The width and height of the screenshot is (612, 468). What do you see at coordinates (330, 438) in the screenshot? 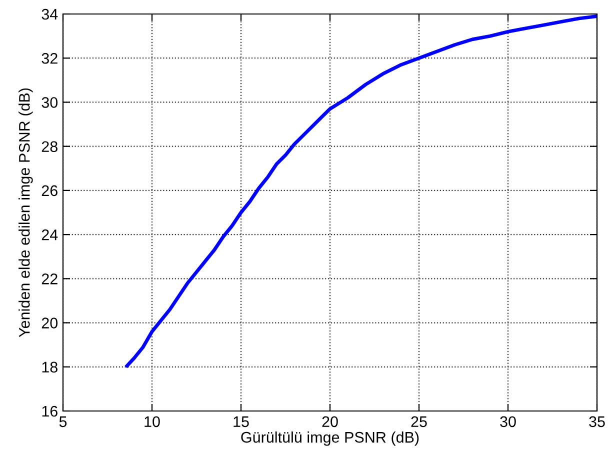
I see `x-axis-title: Gürültülü imge PSNR (dB)` at bounding box center [330, 438].